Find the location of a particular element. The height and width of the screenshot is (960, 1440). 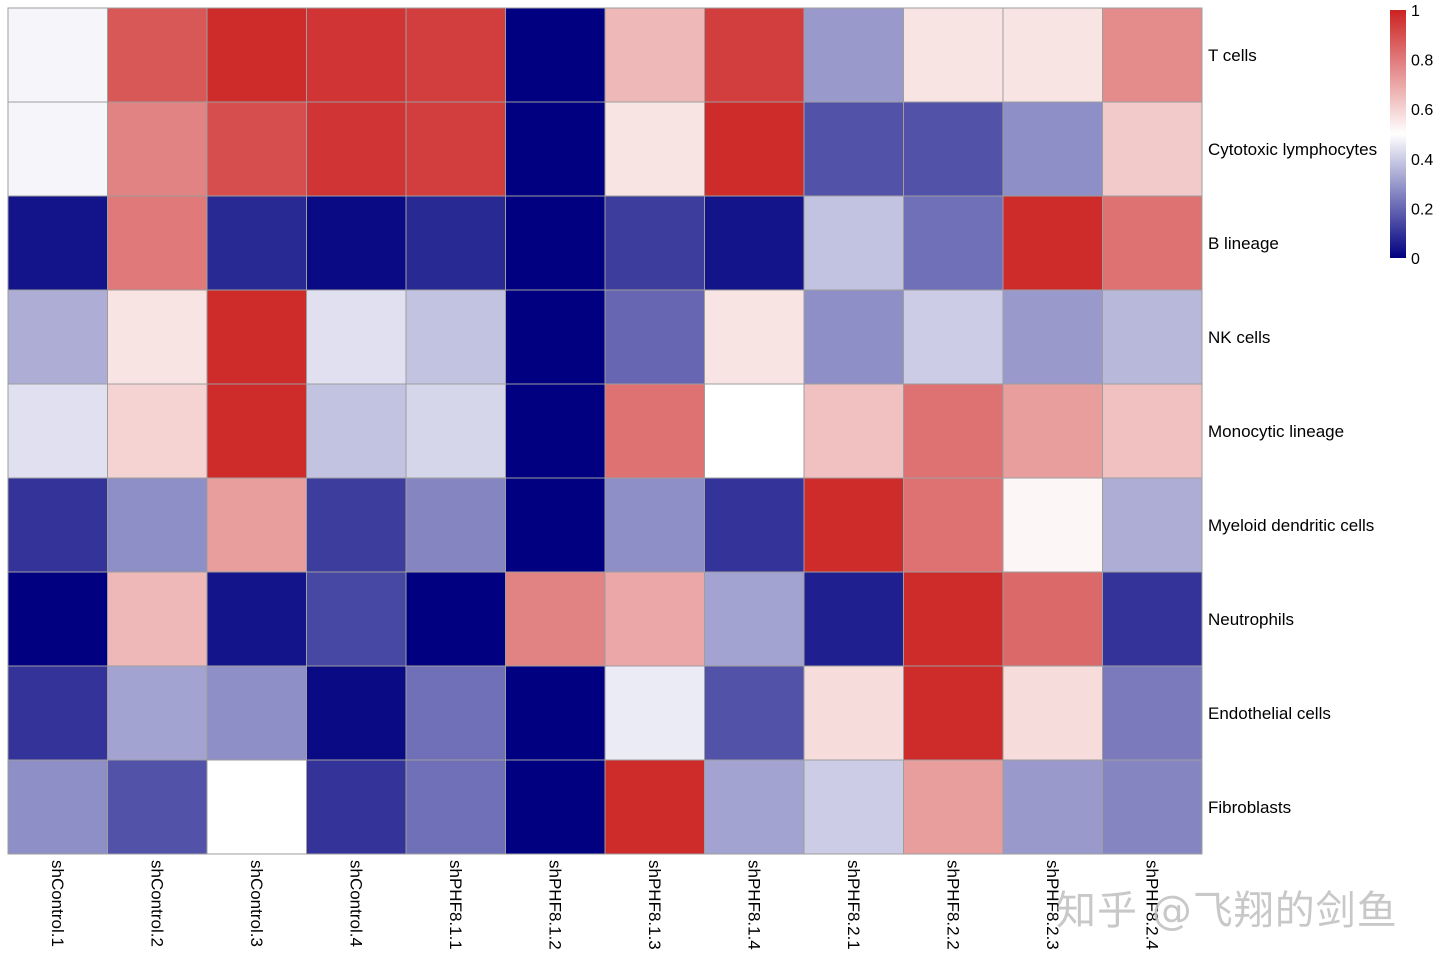

legend-tick-label: 0 is located at coordinates (1415, 259).